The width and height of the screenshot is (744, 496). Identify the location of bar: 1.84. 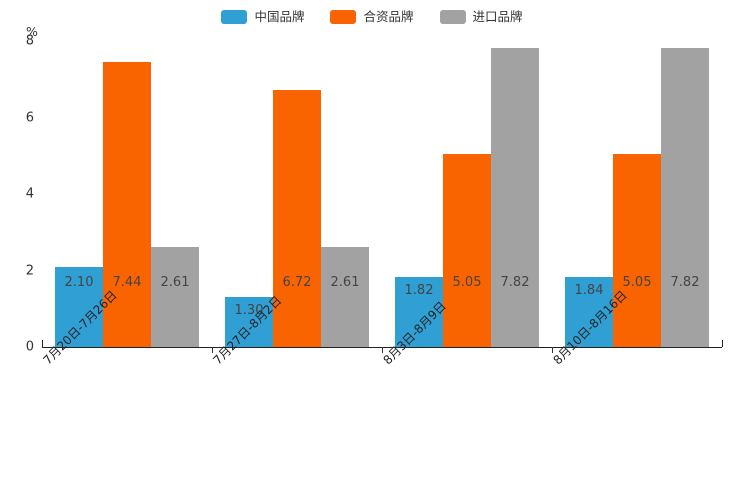
(589, 311).